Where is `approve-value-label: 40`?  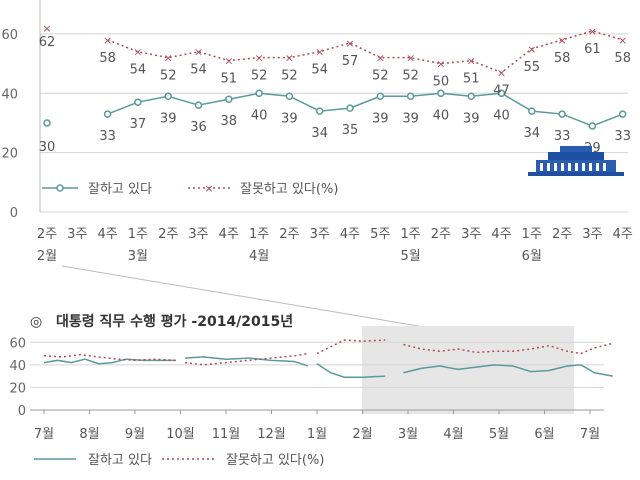 approve-value-label: 40 is located at coordinates (441, 115).